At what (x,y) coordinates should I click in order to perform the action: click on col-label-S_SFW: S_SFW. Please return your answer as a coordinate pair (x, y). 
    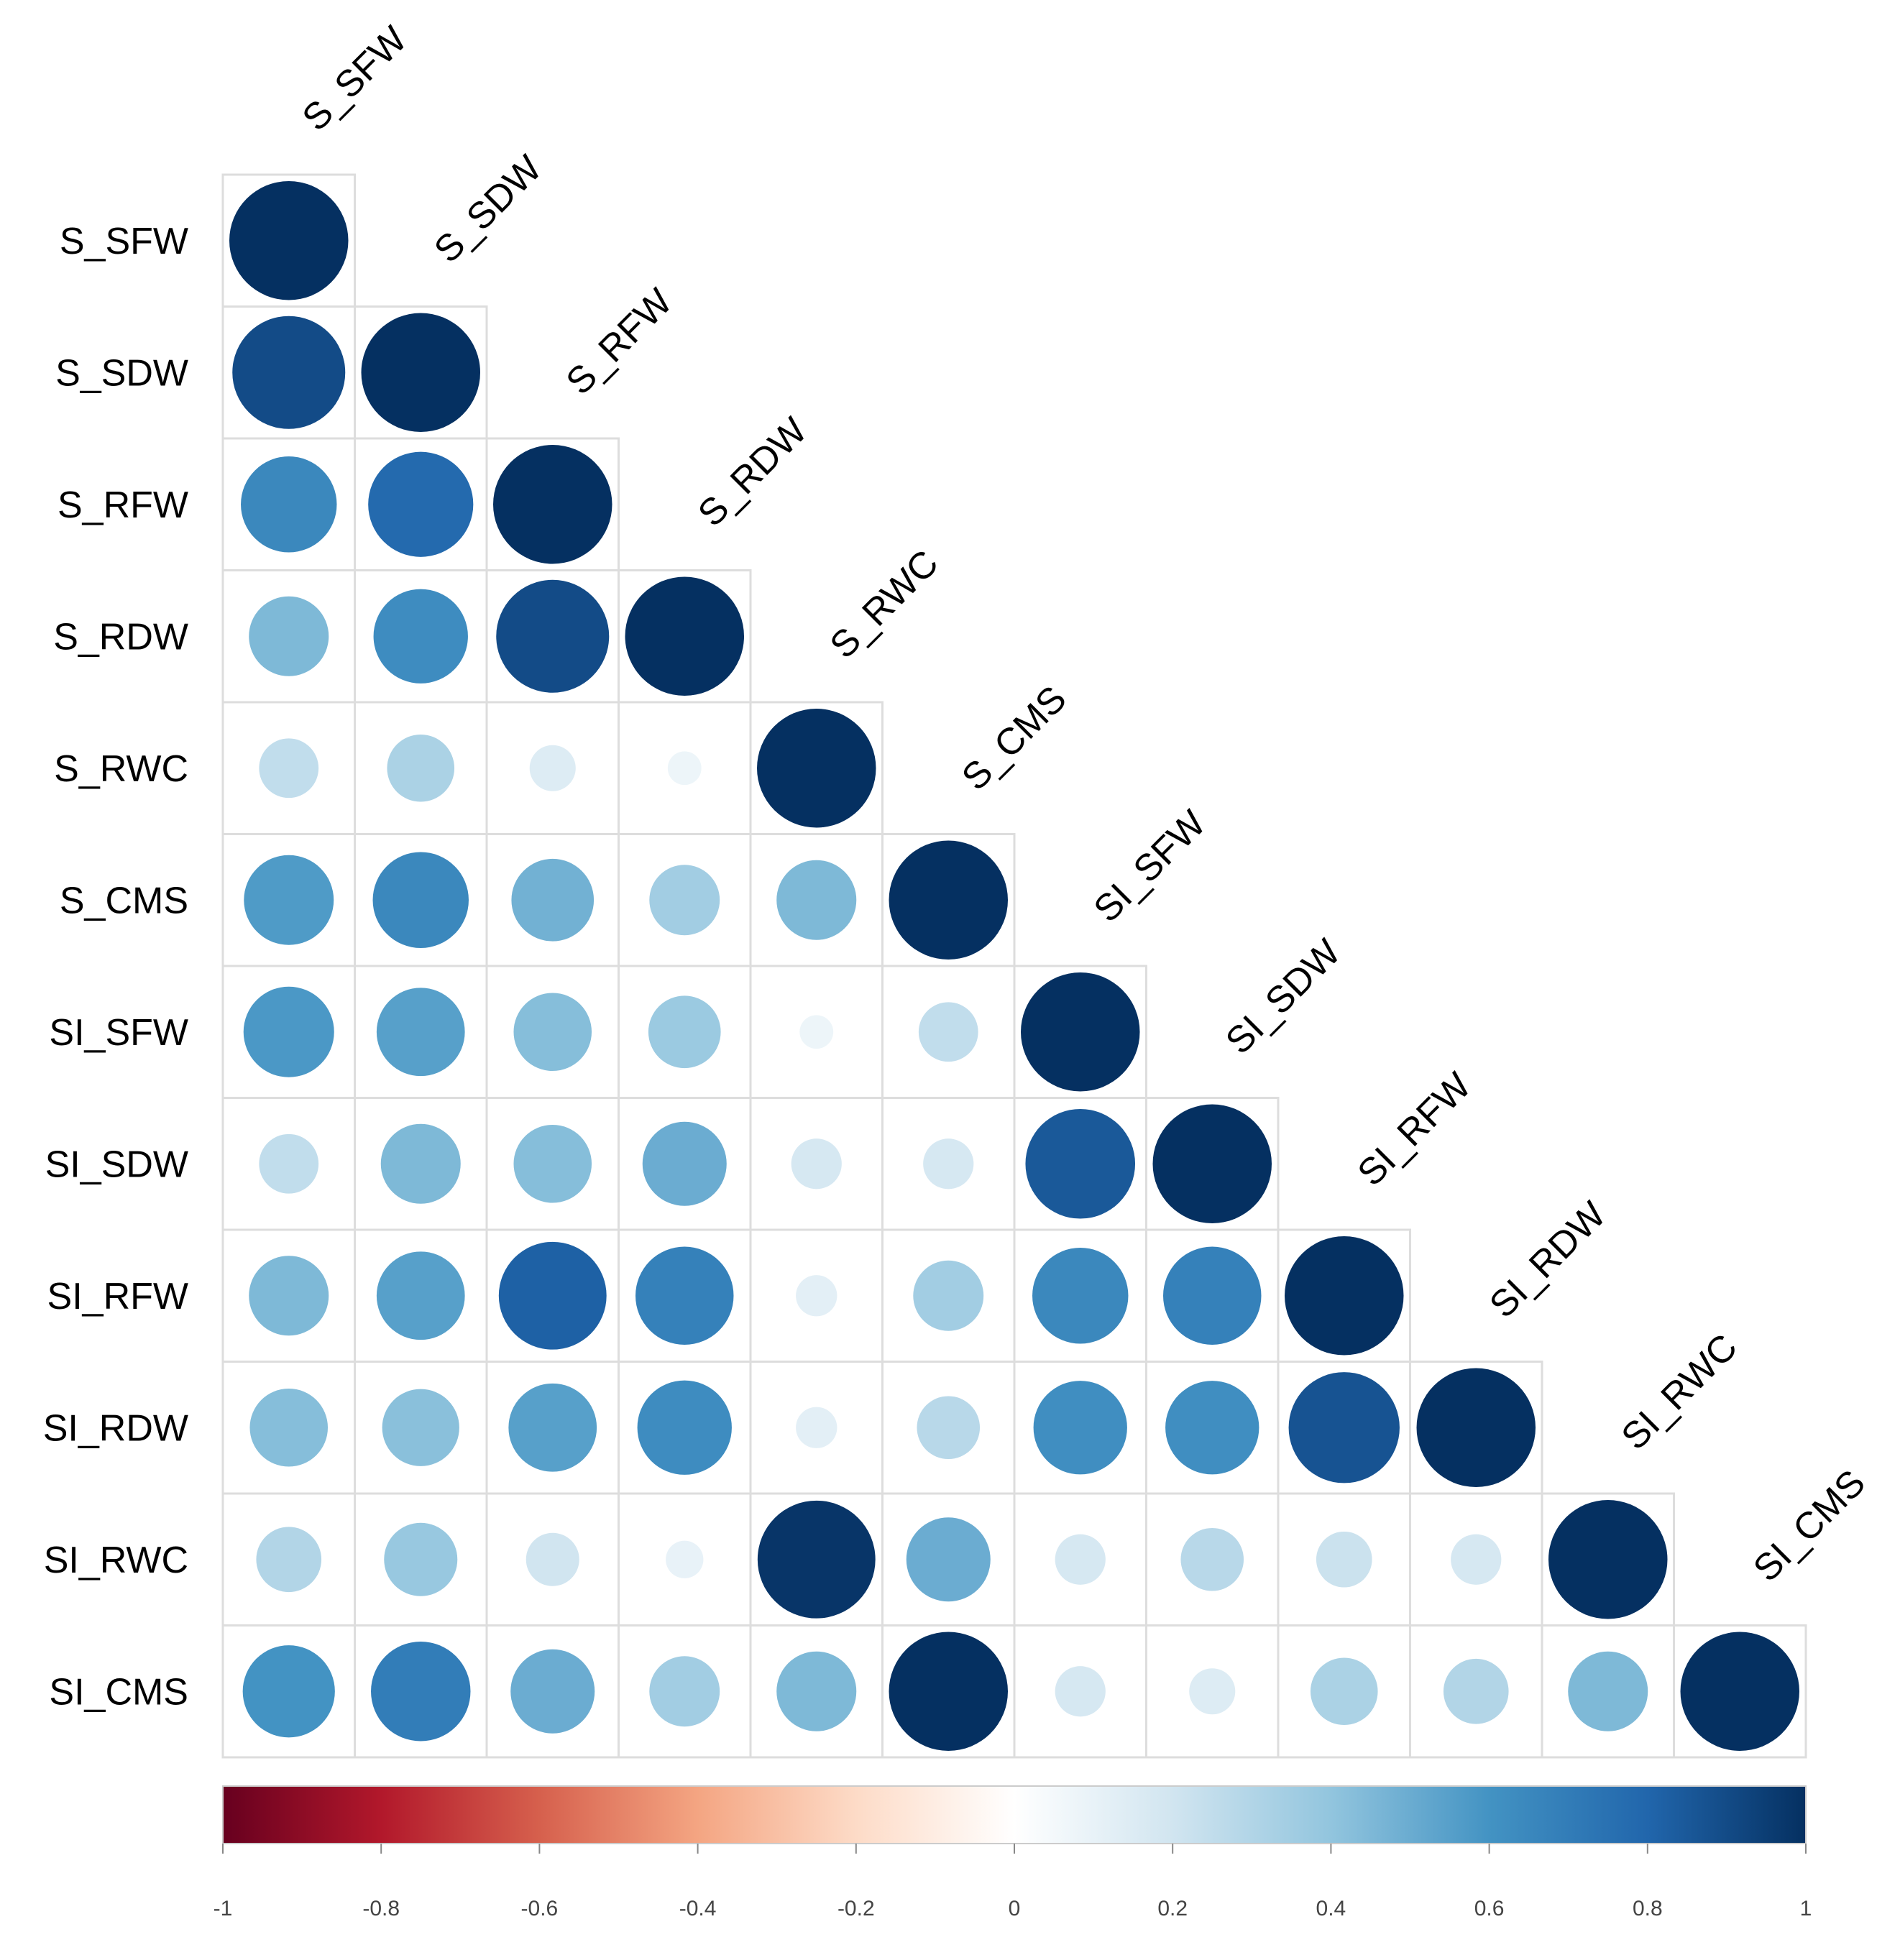
    Looking at the image, I should click on (355, 79).